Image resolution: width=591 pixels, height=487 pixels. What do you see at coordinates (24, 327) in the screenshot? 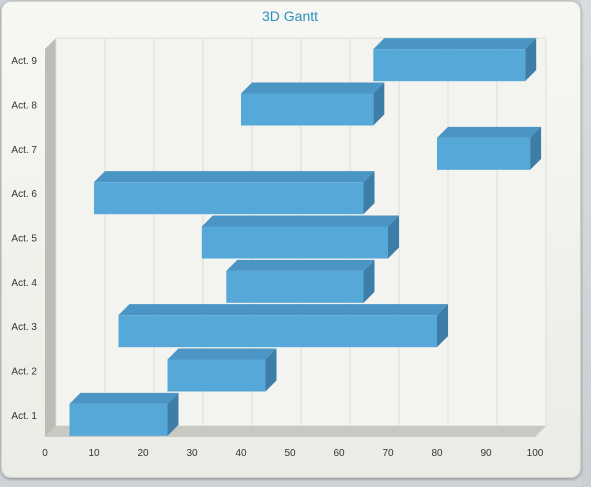
I see `category-label: Act. 3` at bounding box center [24, 327].